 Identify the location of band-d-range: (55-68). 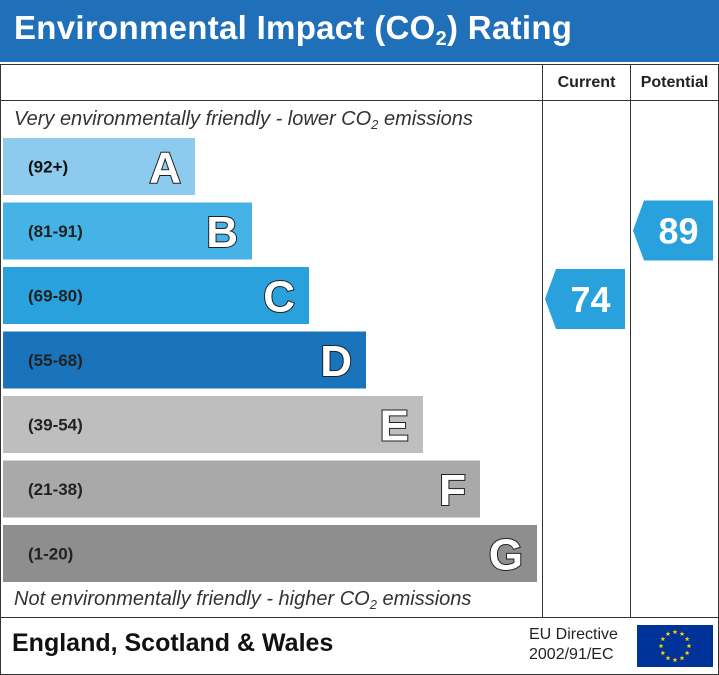
(55, 360).